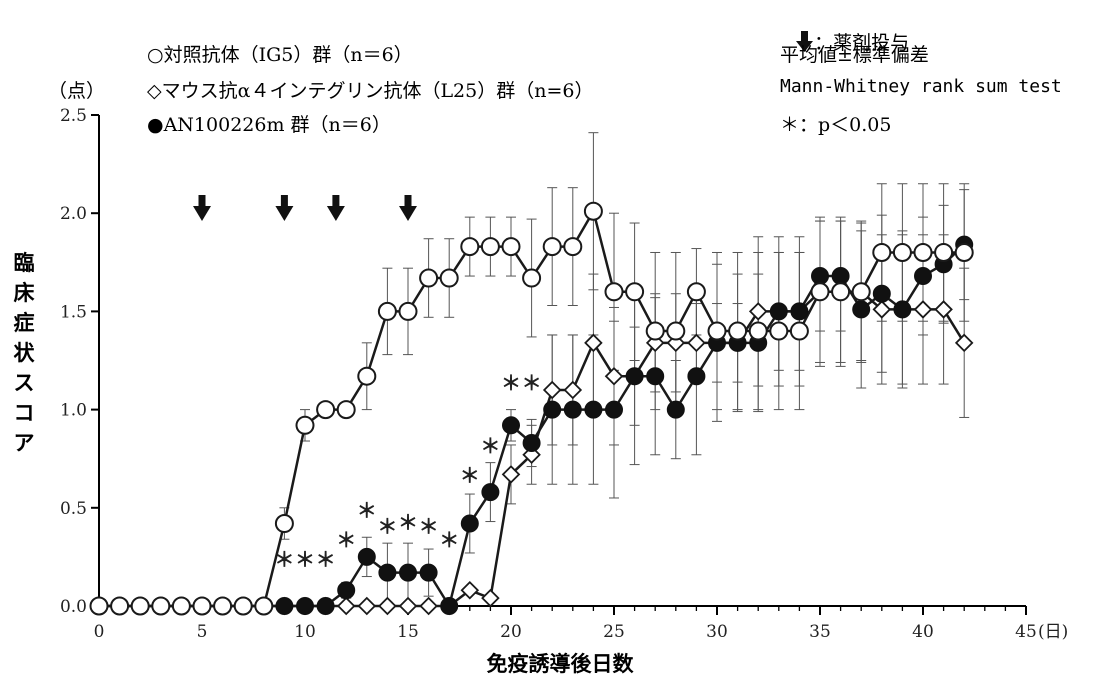 This screenshot has width=1115, height=687. I want to click on dosing-note-text: ：薬剤投与, so click(862, 43).